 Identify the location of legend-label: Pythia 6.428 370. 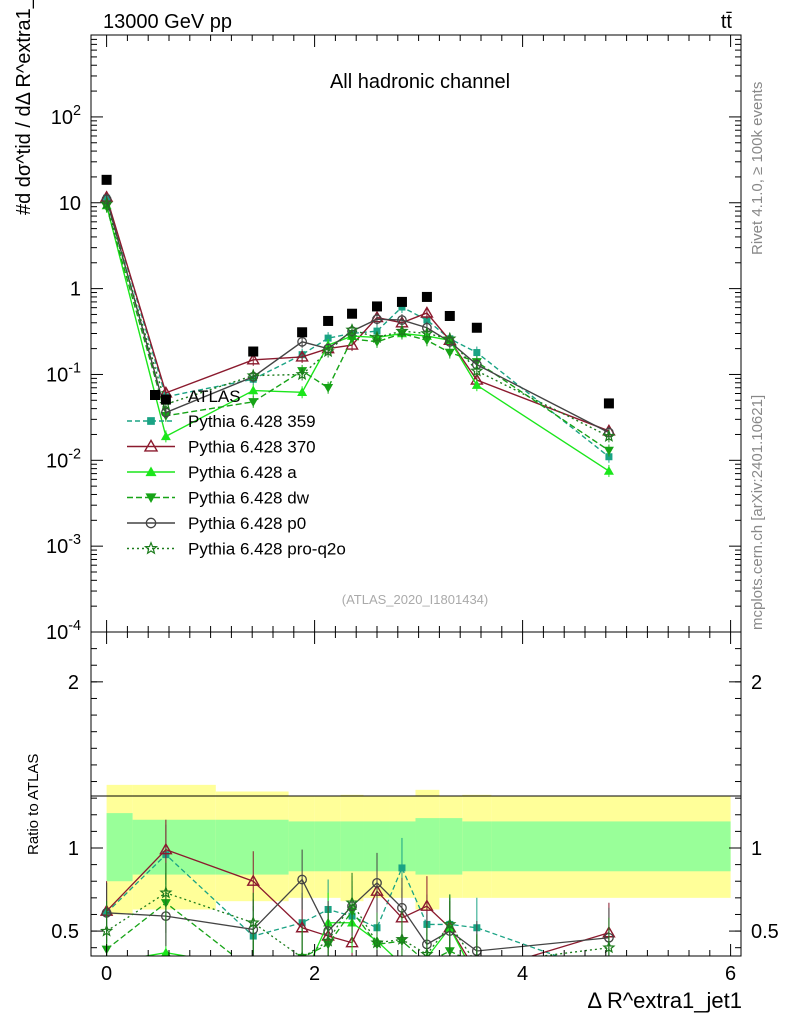
(252, 447).